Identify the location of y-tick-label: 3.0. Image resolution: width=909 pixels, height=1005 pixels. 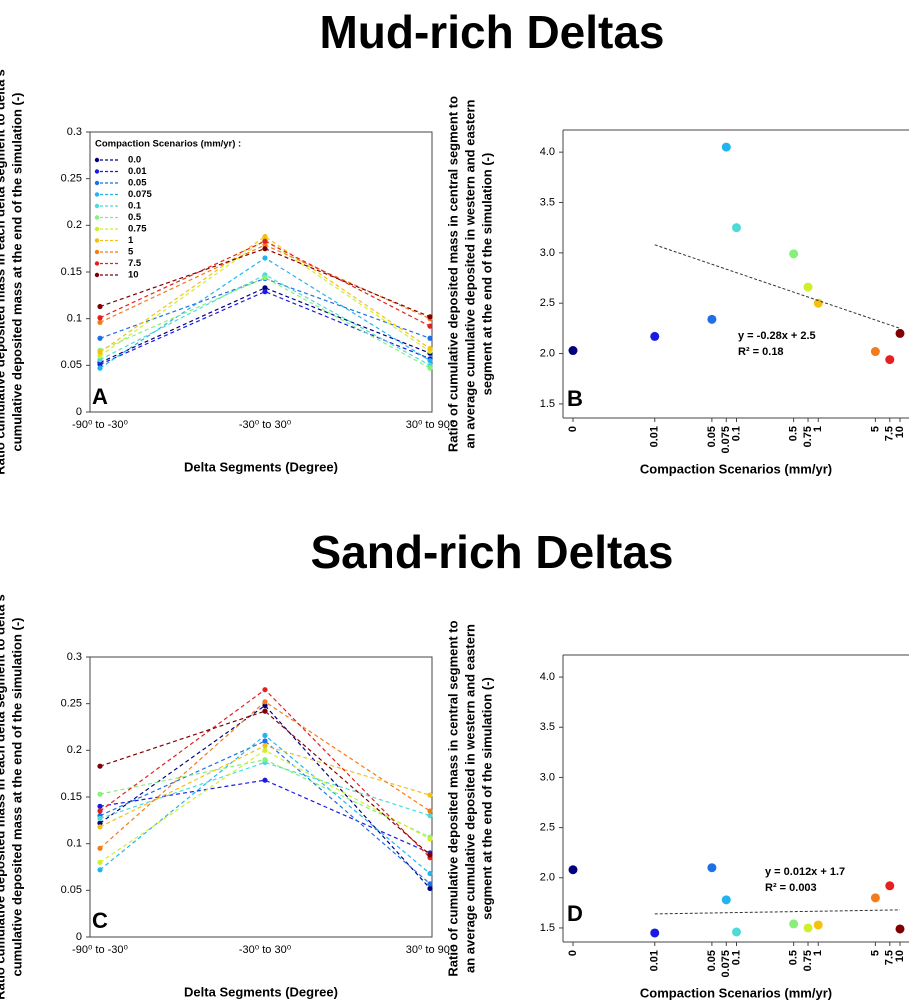
(547, 777).